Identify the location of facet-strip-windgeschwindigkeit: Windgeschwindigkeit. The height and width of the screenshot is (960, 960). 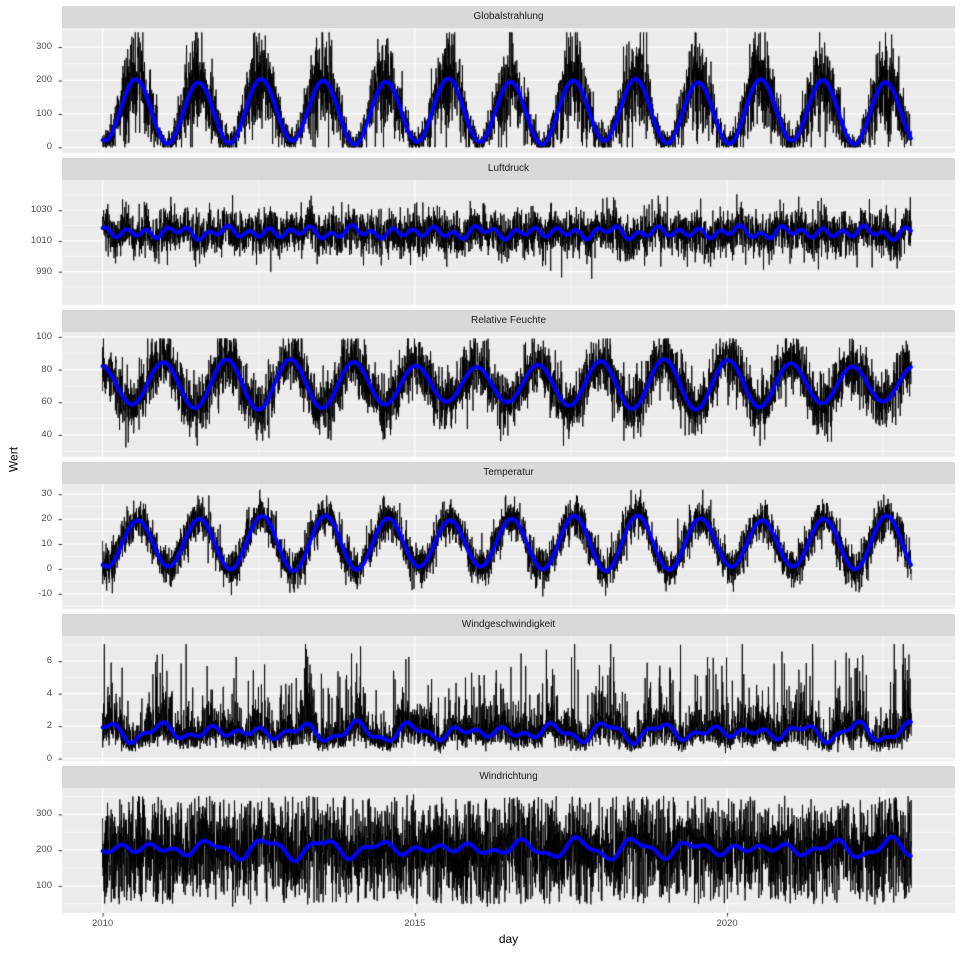
(508, 625).